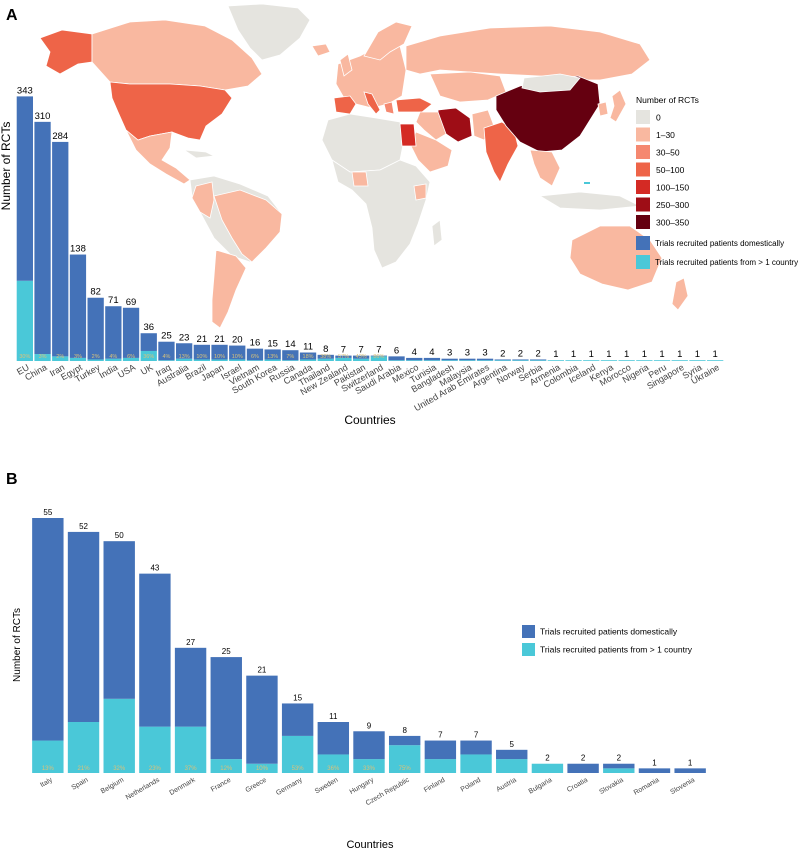 Image resolution: width=800 pixels, height=850 pixels. What do you see at coordinates (155, 749) in the screenshot?
I see `bar-multi-netherlands` at bounding box center [155, 749].